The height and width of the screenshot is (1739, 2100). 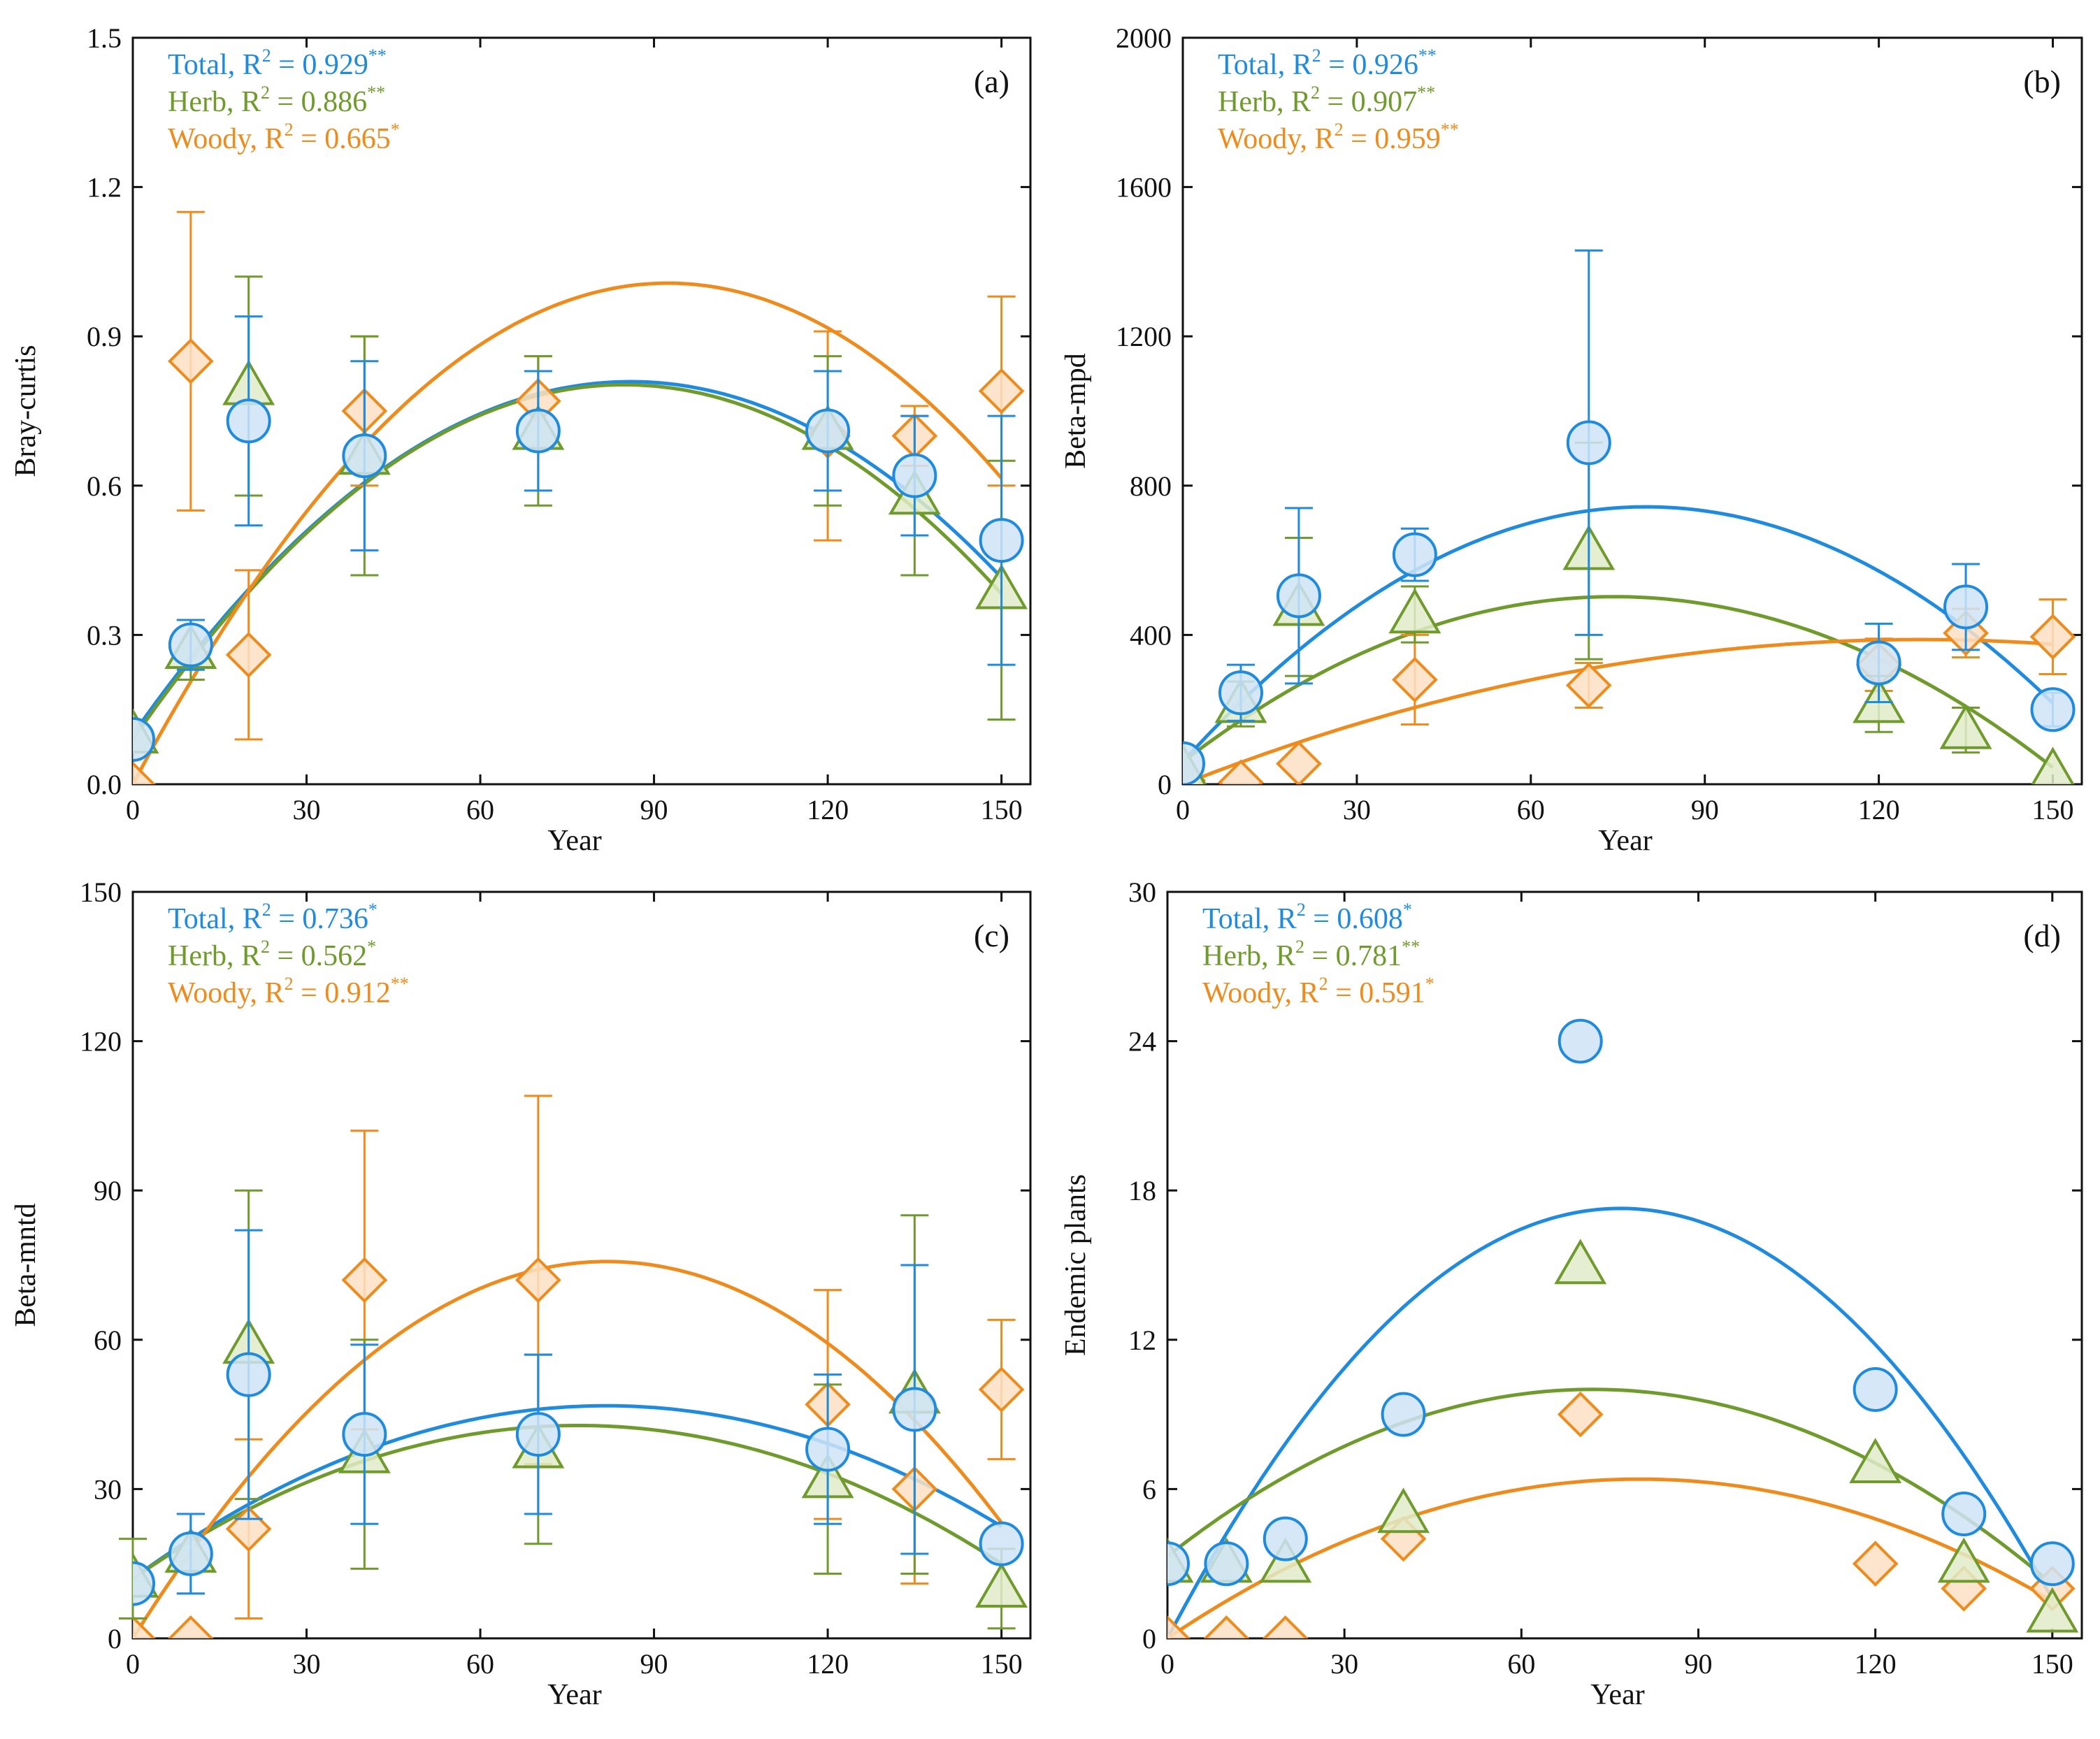 What do you see at coordinates (105, 38) in the screenshot?
I see `y-tick-label: 1.5` at bounding box center [105, 38].